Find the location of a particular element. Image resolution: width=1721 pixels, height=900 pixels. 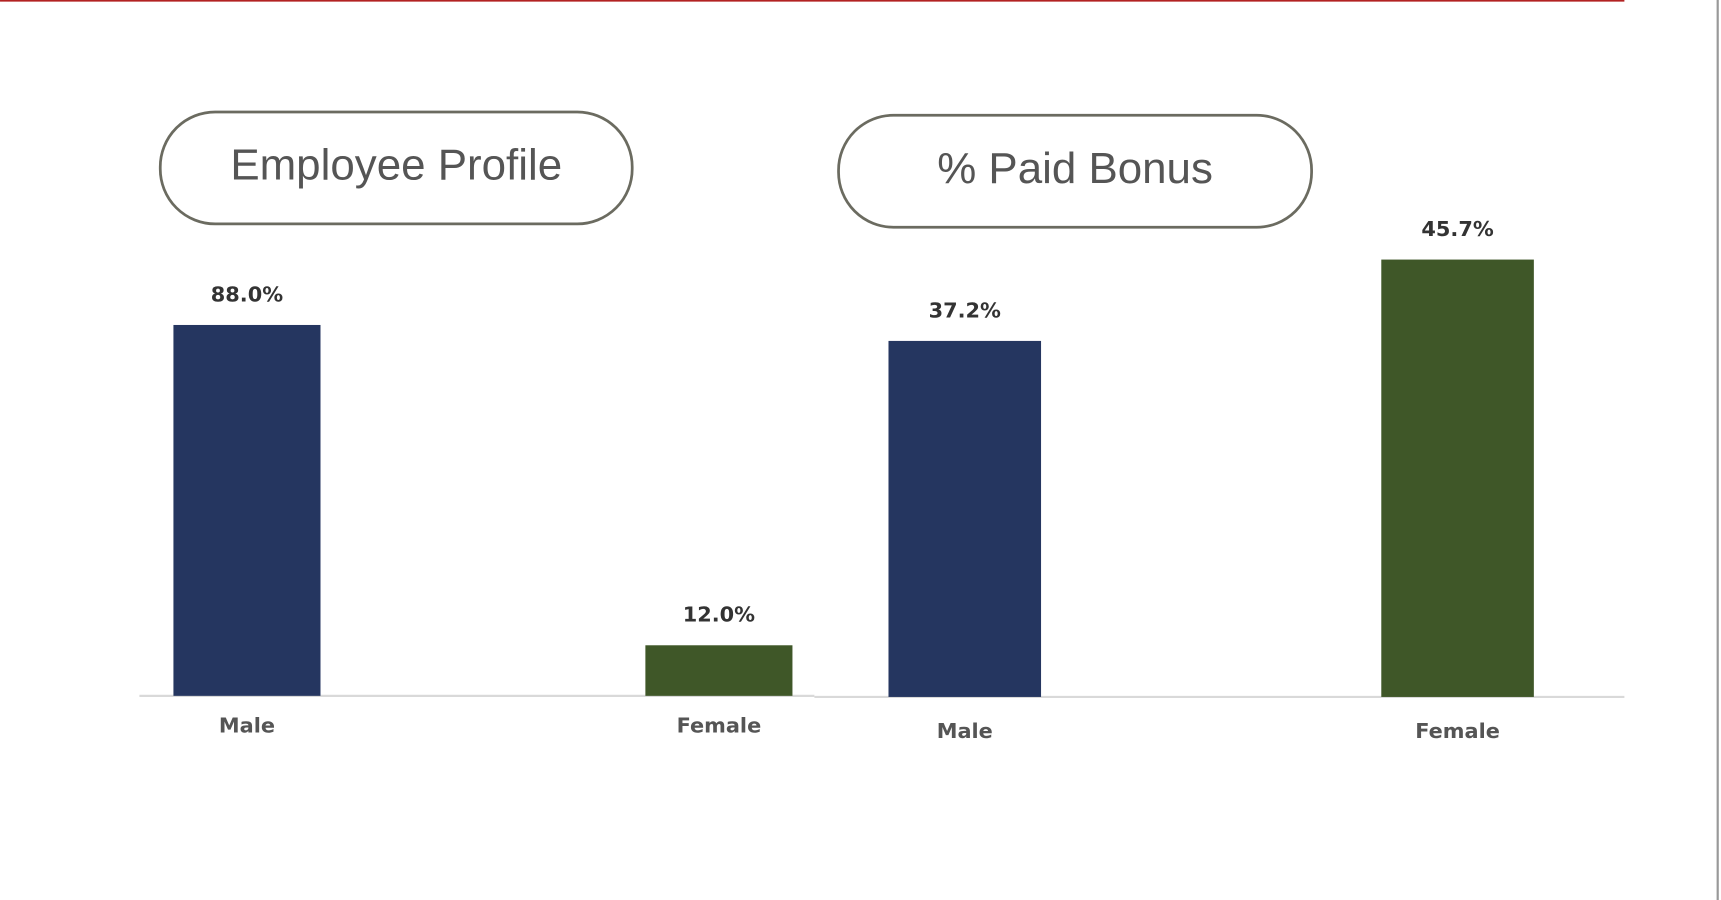

data-label: 37.2% is located at coordinates (965, 310).